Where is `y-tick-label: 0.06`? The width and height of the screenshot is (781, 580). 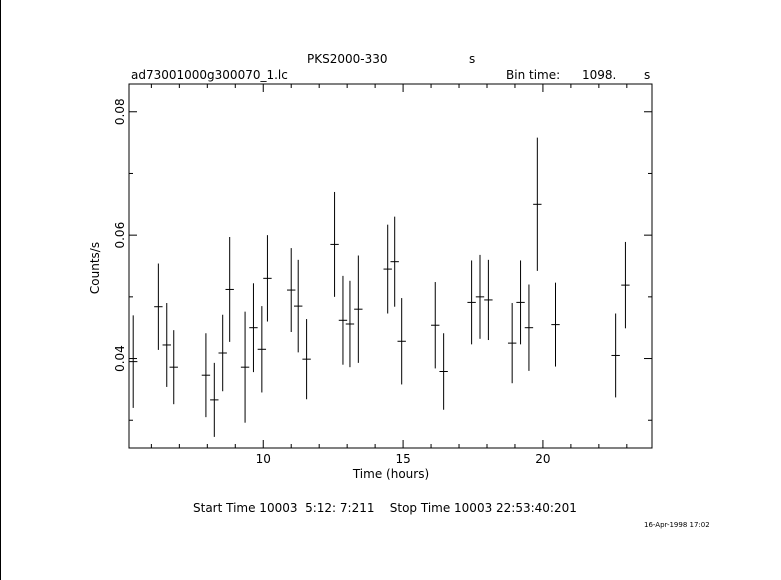
y-tick-label: 0.06 is located at coordinates (120, 235).